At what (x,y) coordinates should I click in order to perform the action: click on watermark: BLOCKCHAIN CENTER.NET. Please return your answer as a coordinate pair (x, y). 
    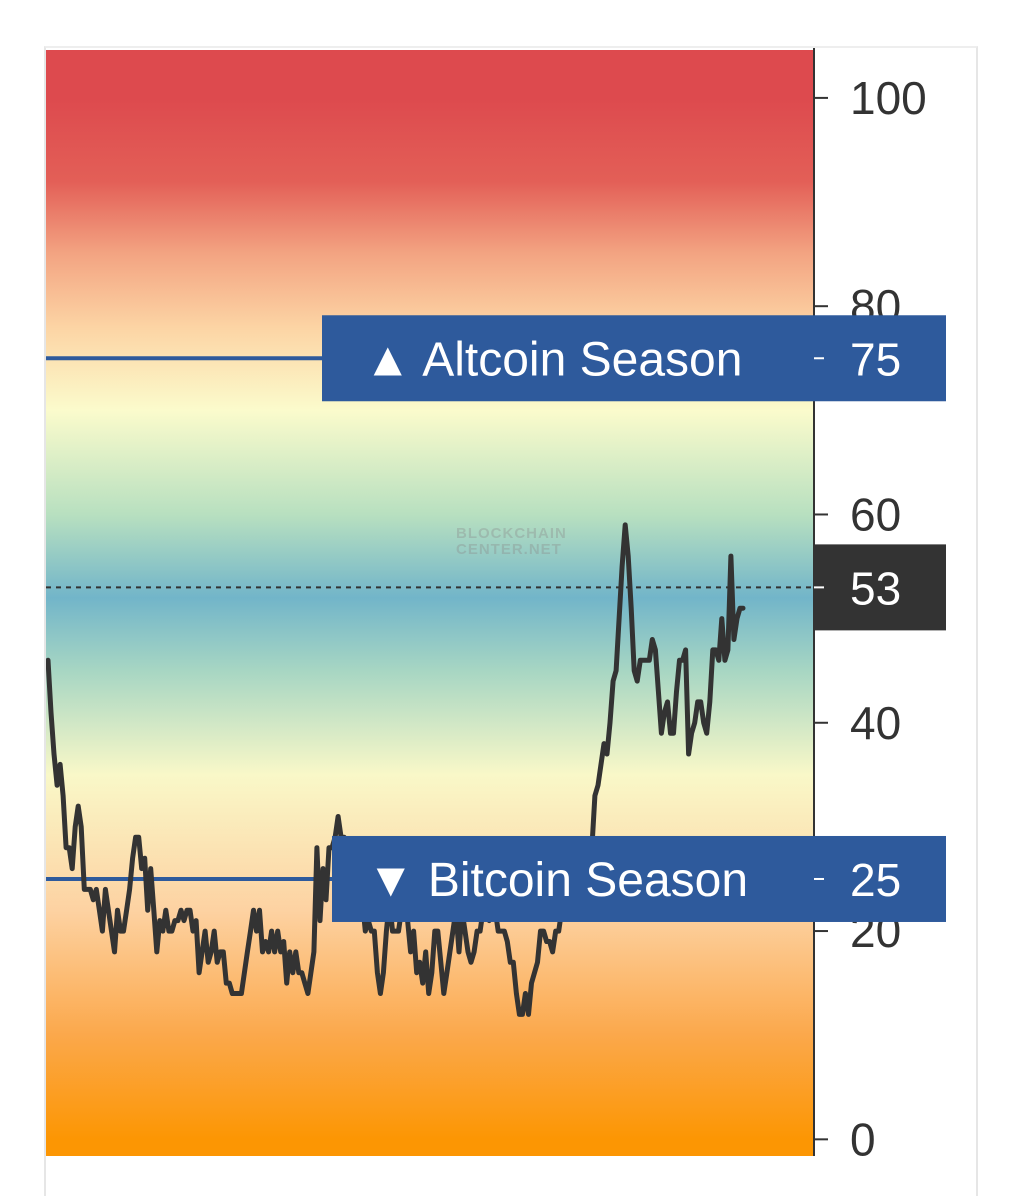
    Looking at the image, I should click on (511, 541).